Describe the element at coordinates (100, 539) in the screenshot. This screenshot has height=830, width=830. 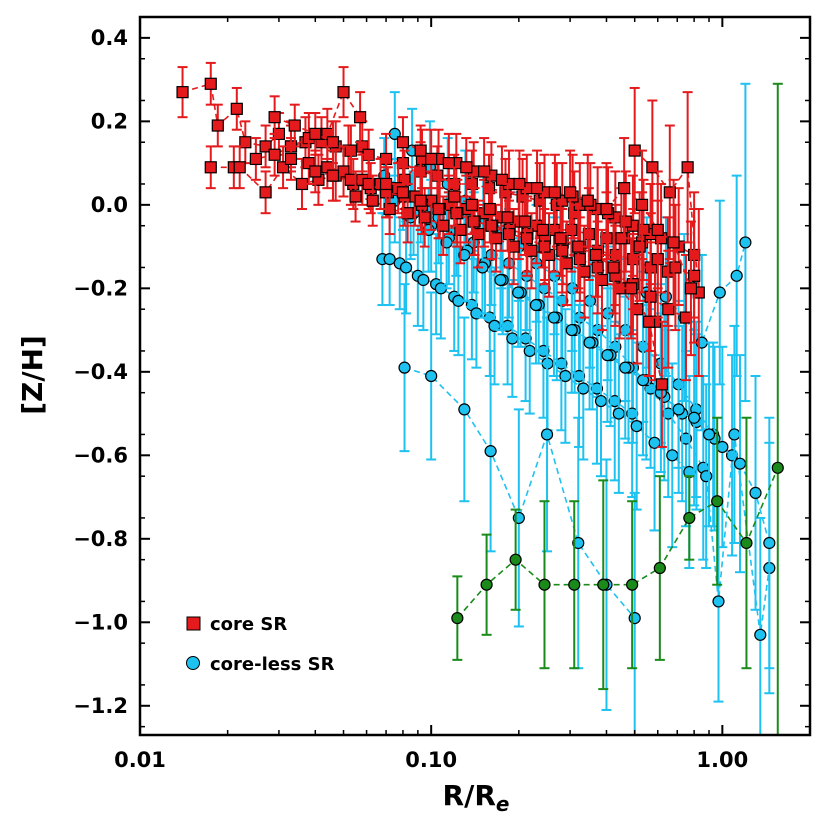
I see `y-tick-label: −0.8` at that location.